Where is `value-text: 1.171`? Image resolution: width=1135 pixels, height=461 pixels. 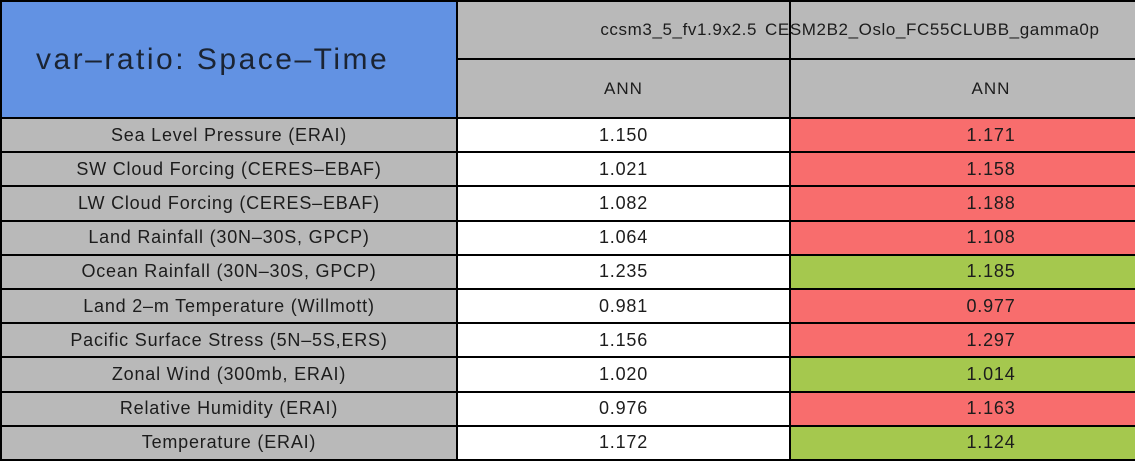
value-text: 1.171 is located at coordinates (991, 134).